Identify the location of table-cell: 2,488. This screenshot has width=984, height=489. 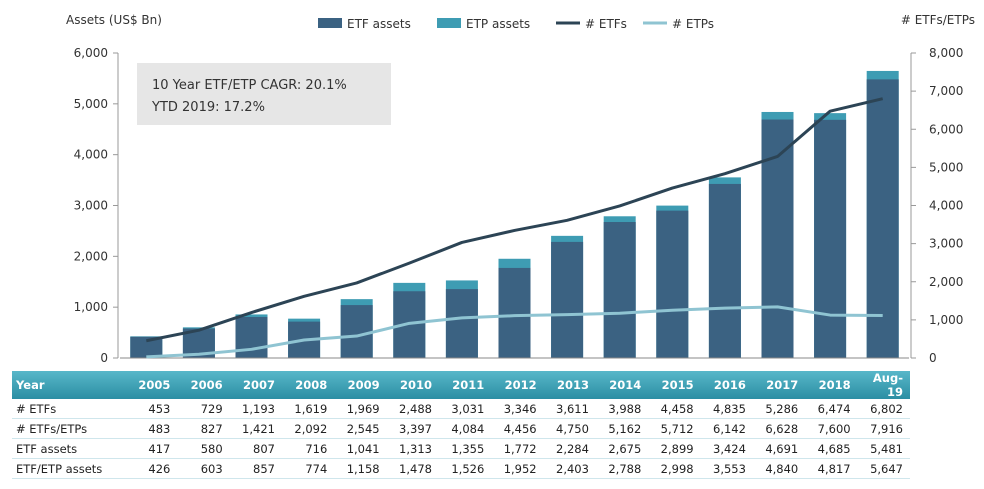
(412, 409).